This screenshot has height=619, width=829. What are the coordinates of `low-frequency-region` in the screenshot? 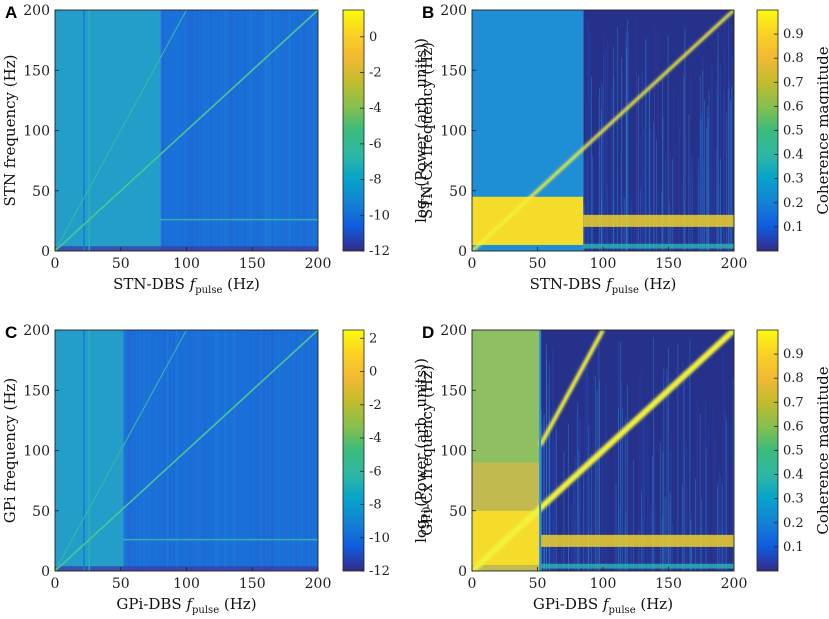 It's located at (108, 130).